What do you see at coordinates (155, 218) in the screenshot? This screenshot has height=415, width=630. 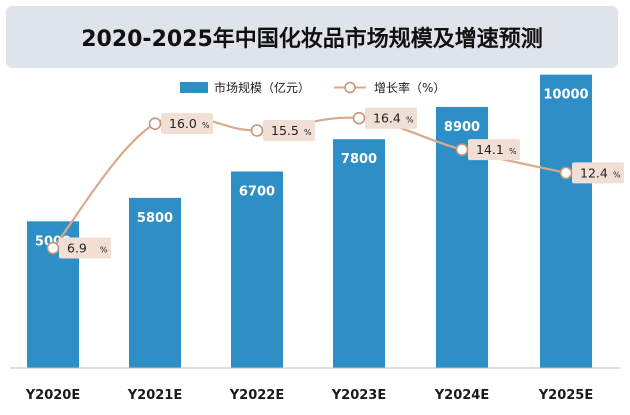 I see `bar-value-label: 5800` at bounding box center [155, 218].